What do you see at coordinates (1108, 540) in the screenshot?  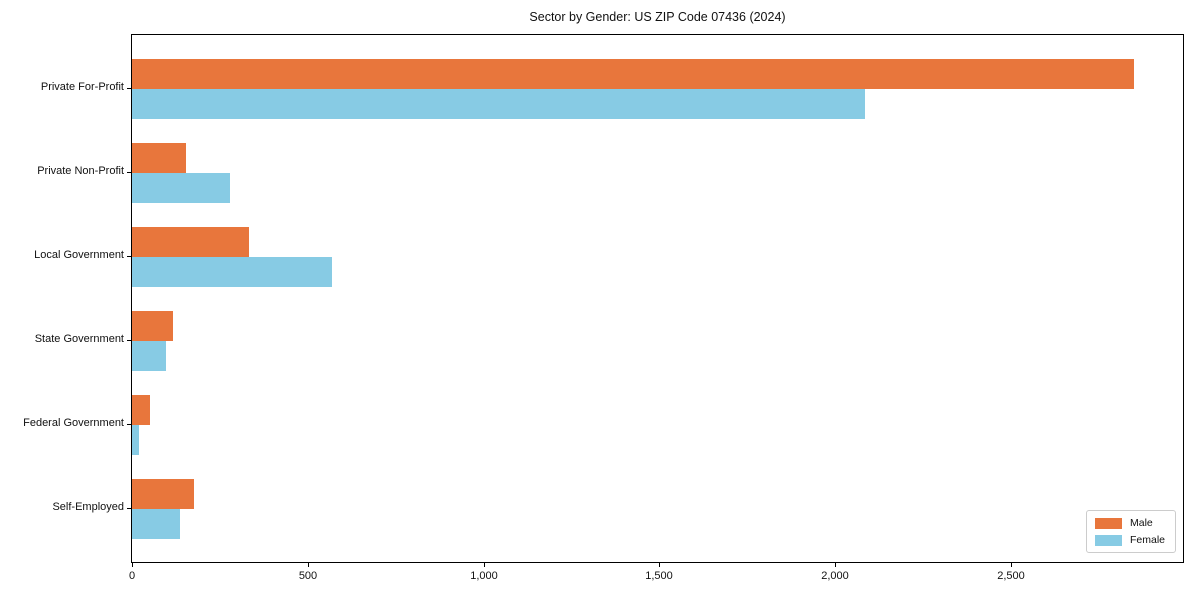 I see `legend-swatch-female` at bounding box center [1108, 540].